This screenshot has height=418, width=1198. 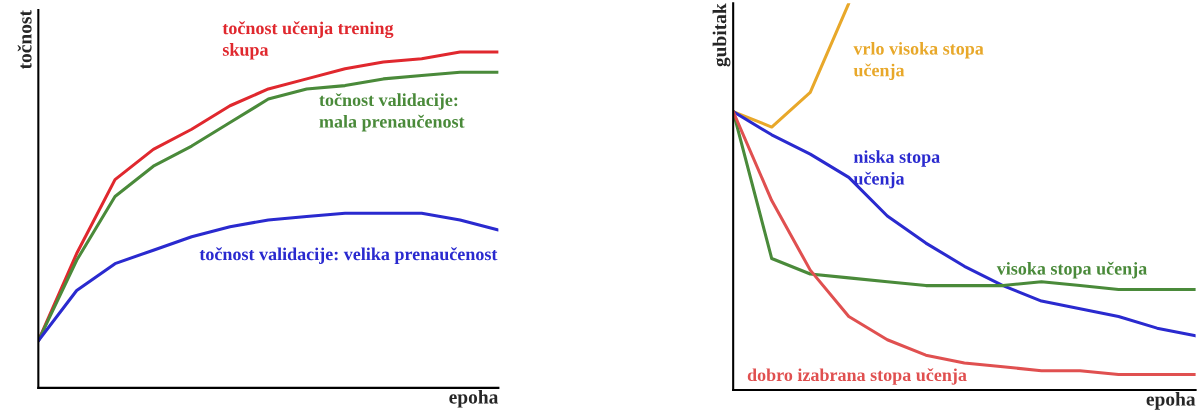 What do you see at coordinates (348, 255) in the screenshot?
I see `series-label: točnost validacije: velika prenaučenost` at bounding box center [348, 255].